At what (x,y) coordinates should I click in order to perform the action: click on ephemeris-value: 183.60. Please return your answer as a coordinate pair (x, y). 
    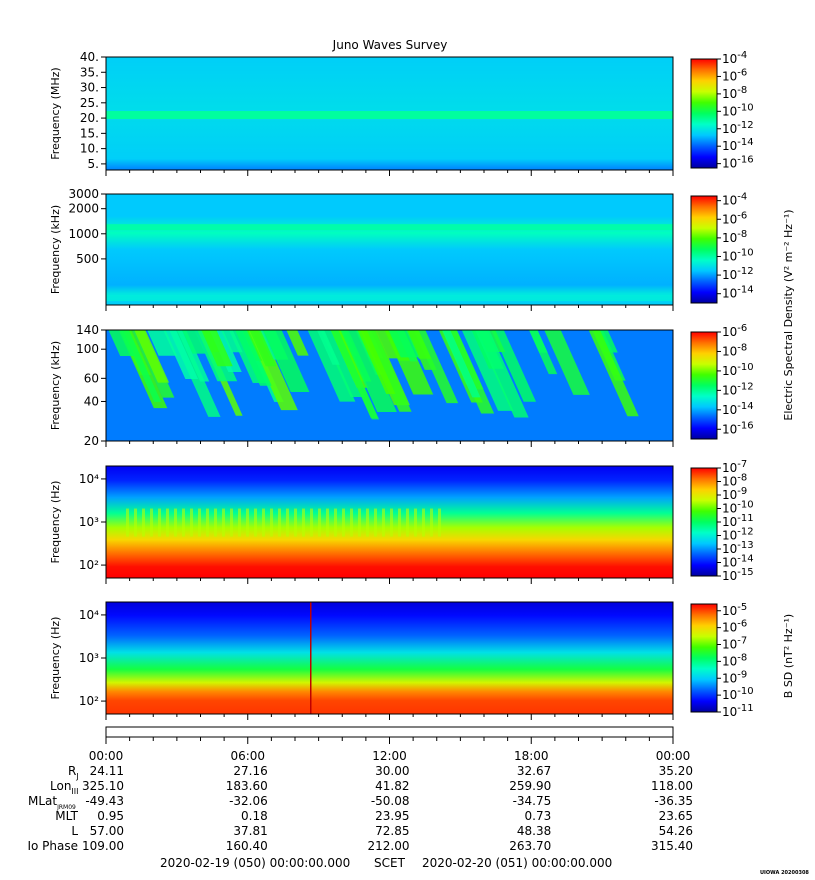
    Looking at the image, I should click on (247, 786).